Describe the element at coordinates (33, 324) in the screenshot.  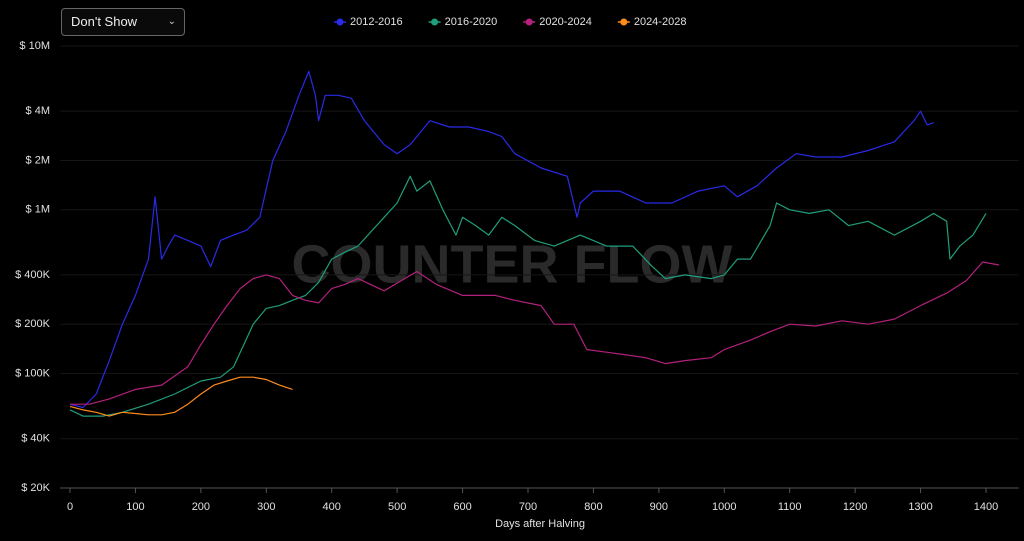
I see `y-tick-label: $ 200K` at that location.